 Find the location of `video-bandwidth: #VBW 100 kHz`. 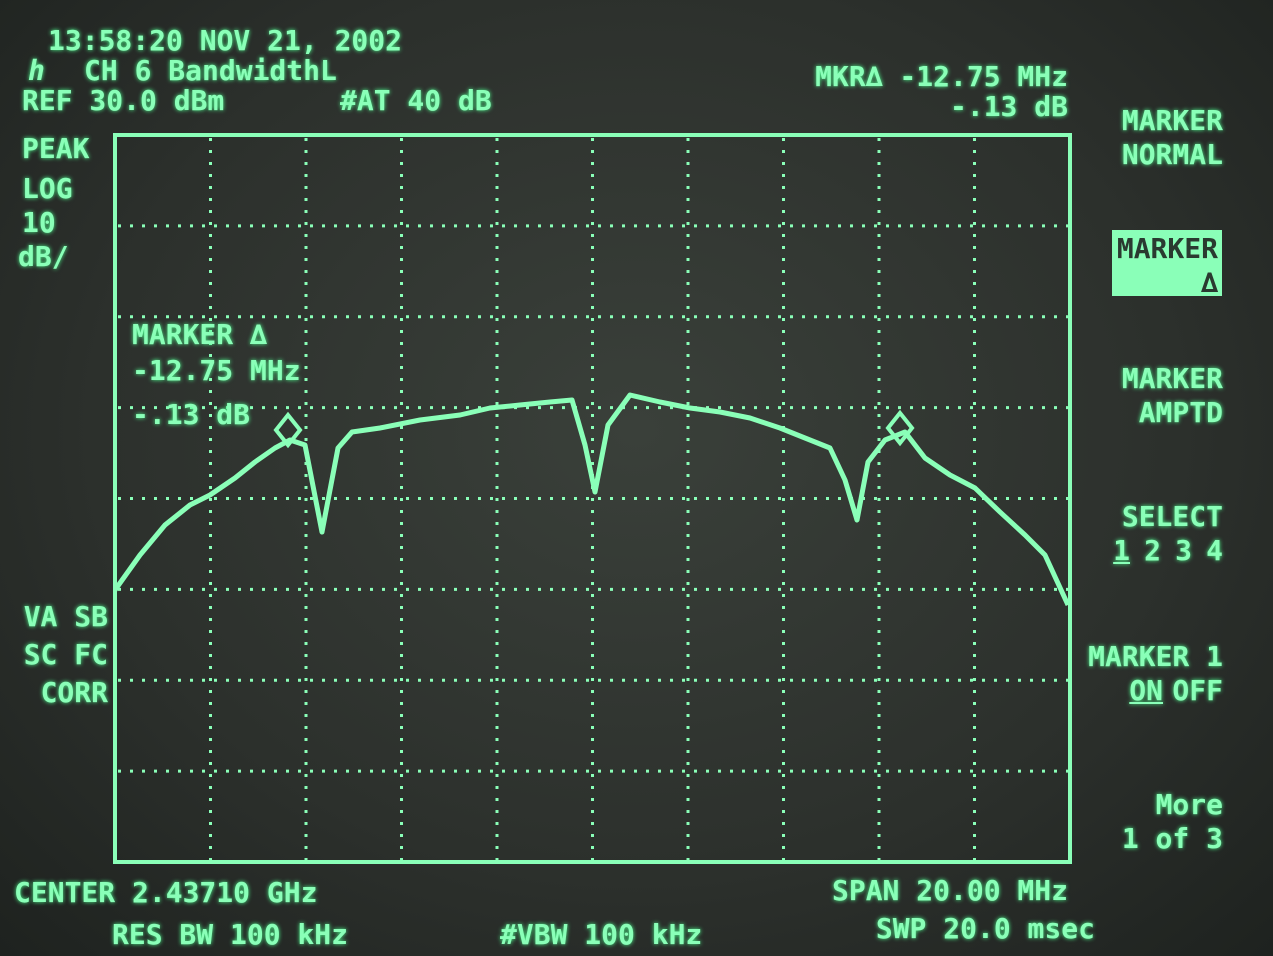

video-bandwidth: #VBW 100 kHz is located at coordinates (601, 934).